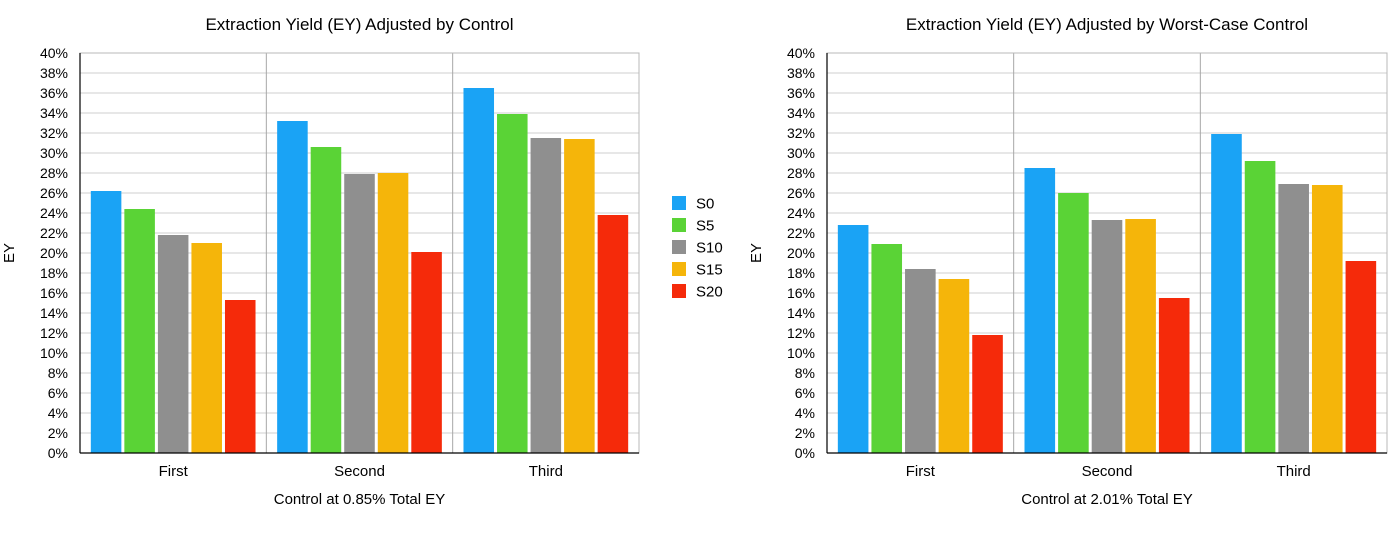  What do you see at coordinates (206, 348) in the screenshot?
I see `bar-s15-first` at bounding box center [206, 348].